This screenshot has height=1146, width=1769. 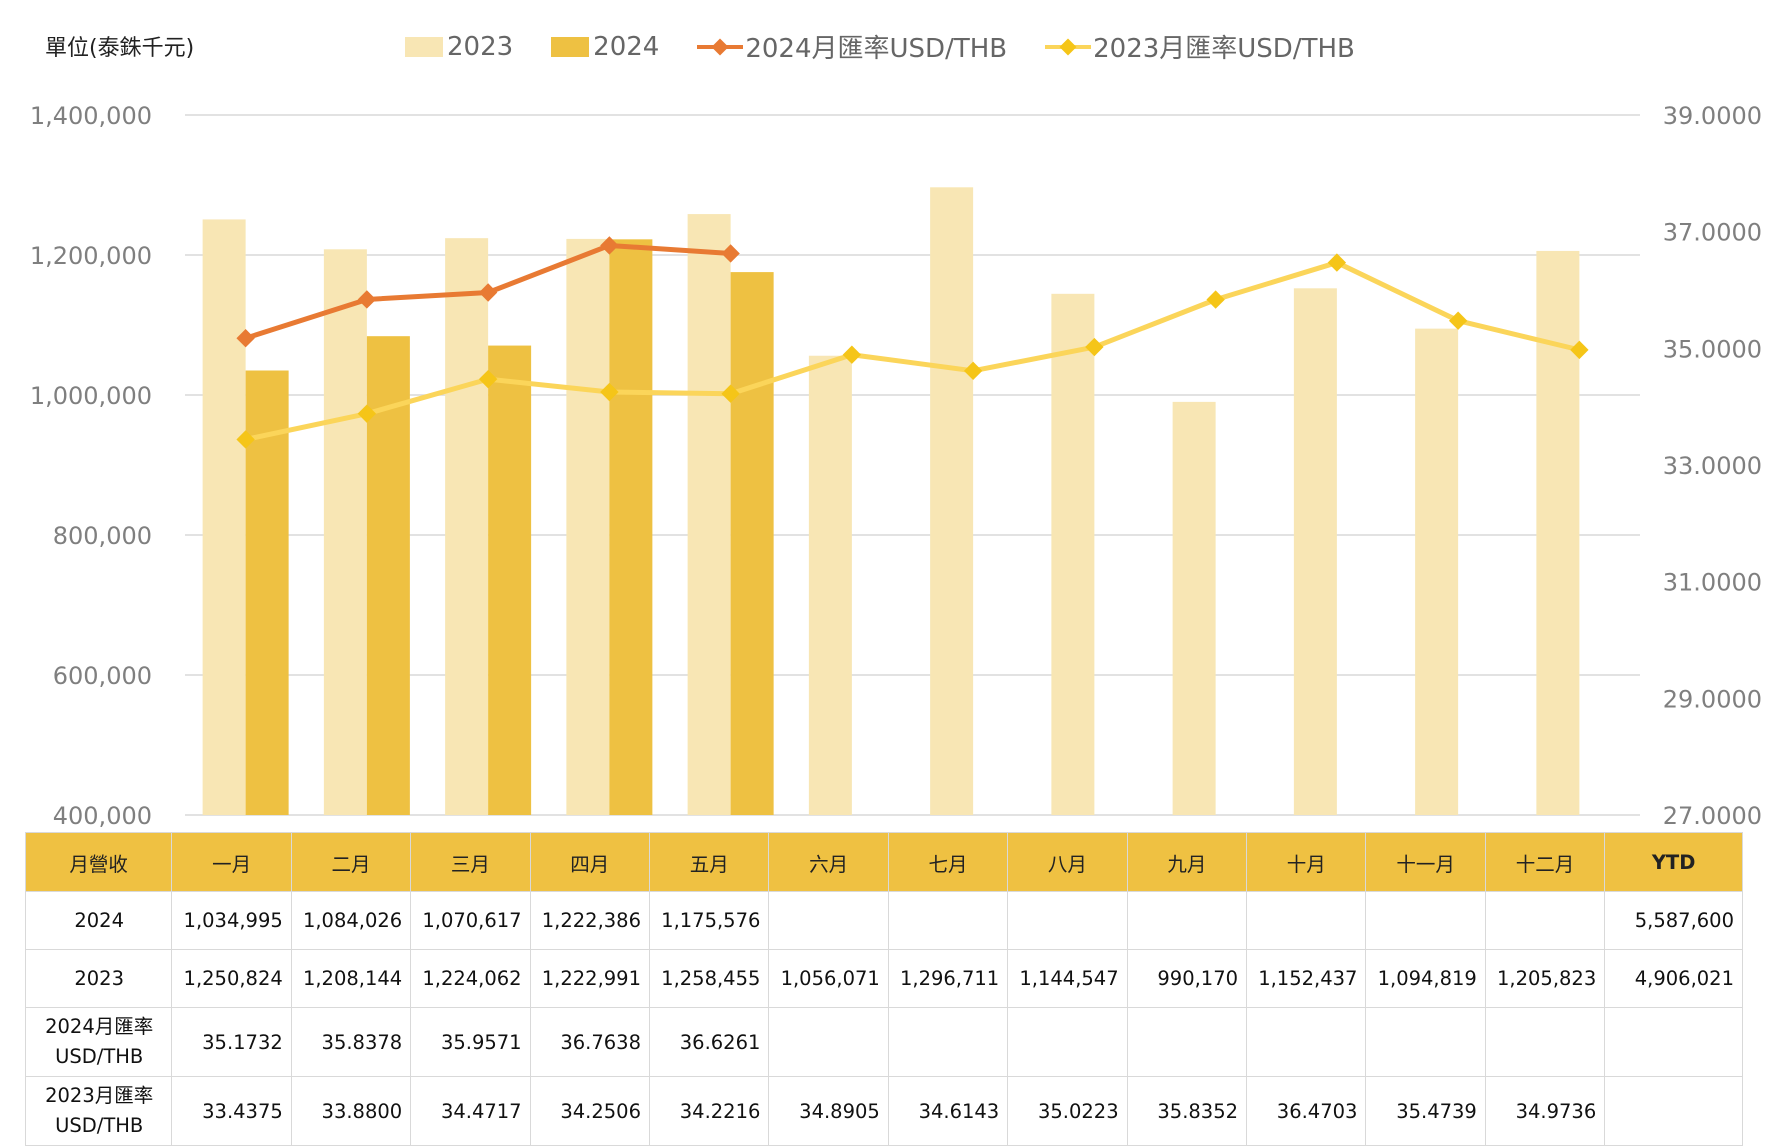 I want to click on table-cell: 1,250,824, so click(x=231, y=978).